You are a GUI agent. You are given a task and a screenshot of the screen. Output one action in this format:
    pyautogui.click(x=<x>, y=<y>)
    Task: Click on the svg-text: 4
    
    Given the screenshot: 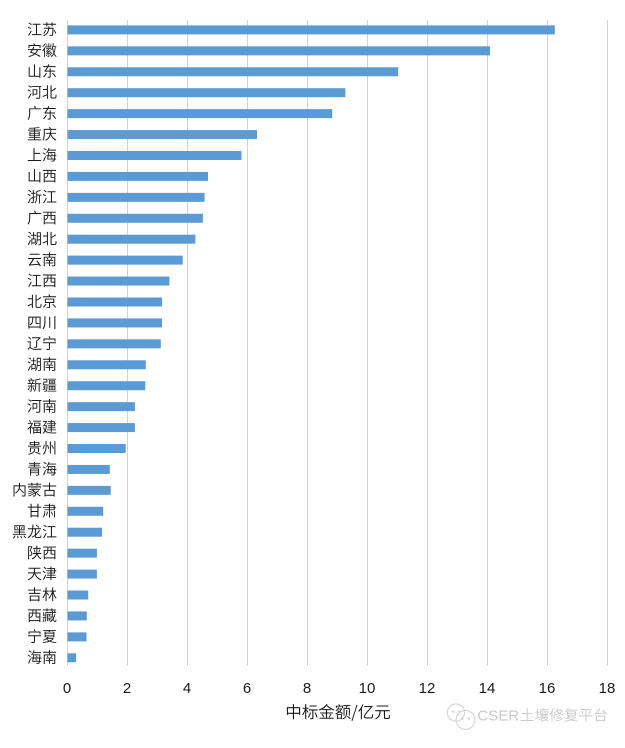 What is the action you would take?
    pyautogui.click(x=187, y=688)
    